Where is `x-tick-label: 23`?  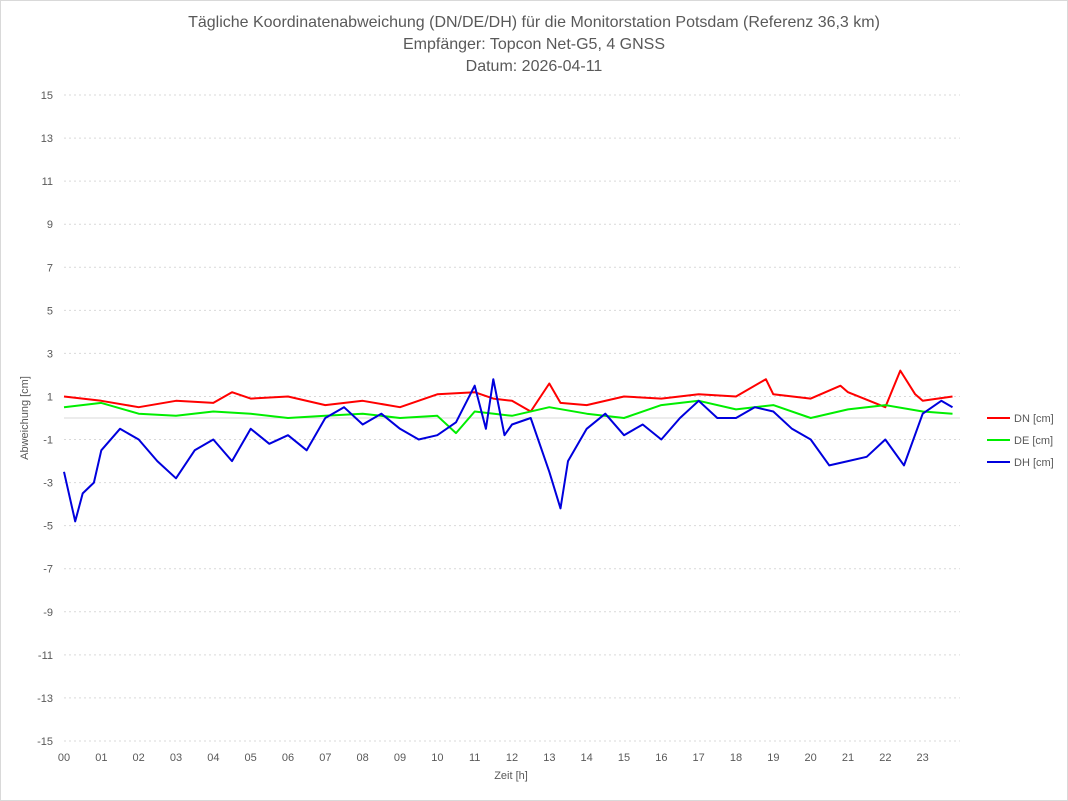
x-tick-label: 23 is located at coordinates (923, 758).